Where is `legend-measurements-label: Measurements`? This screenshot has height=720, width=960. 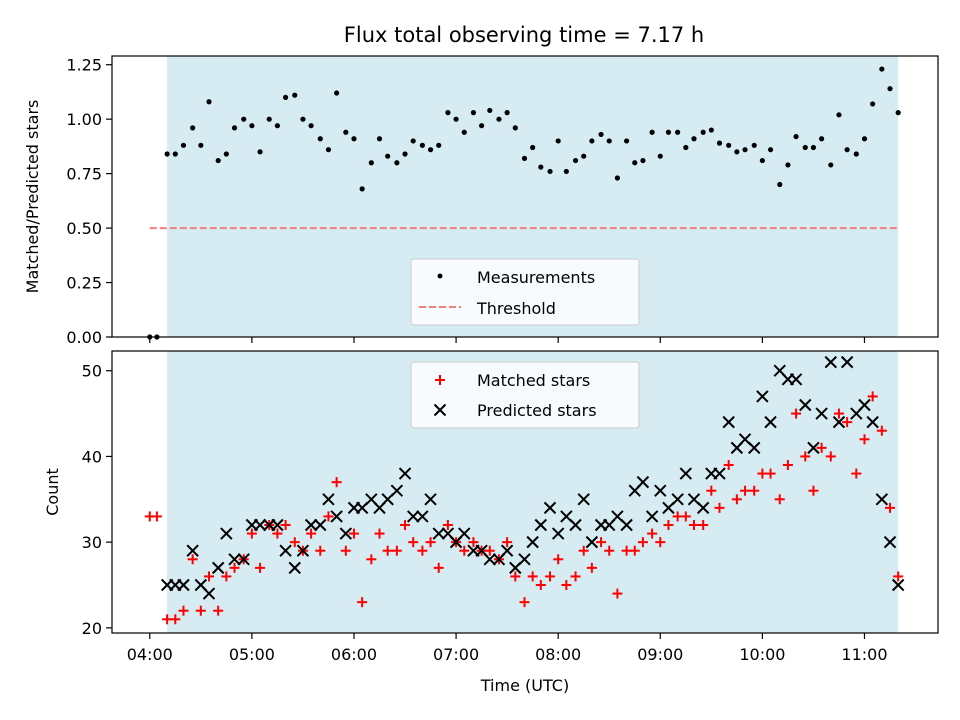 legend-measurements-label: Measurements is located at coordinates (536, 277).